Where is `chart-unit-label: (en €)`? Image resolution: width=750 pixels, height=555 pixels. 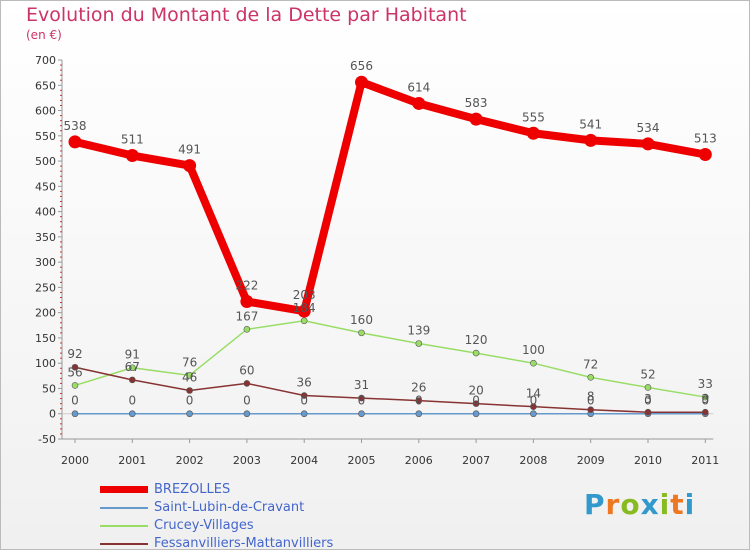 chart-unit-label: (en €) is located at coordinates (44, 35).